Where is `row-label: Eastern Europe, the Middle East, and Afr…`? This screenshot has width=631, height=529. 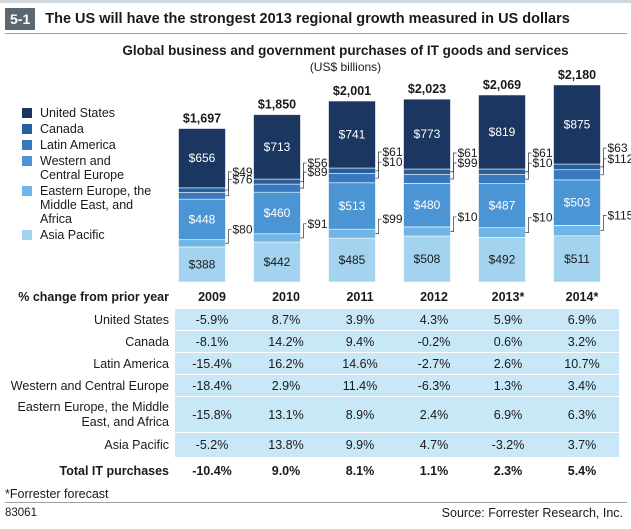
row-label: Eastern Europe, the Middle East, and Afr… is located at coordinates (87, 414).